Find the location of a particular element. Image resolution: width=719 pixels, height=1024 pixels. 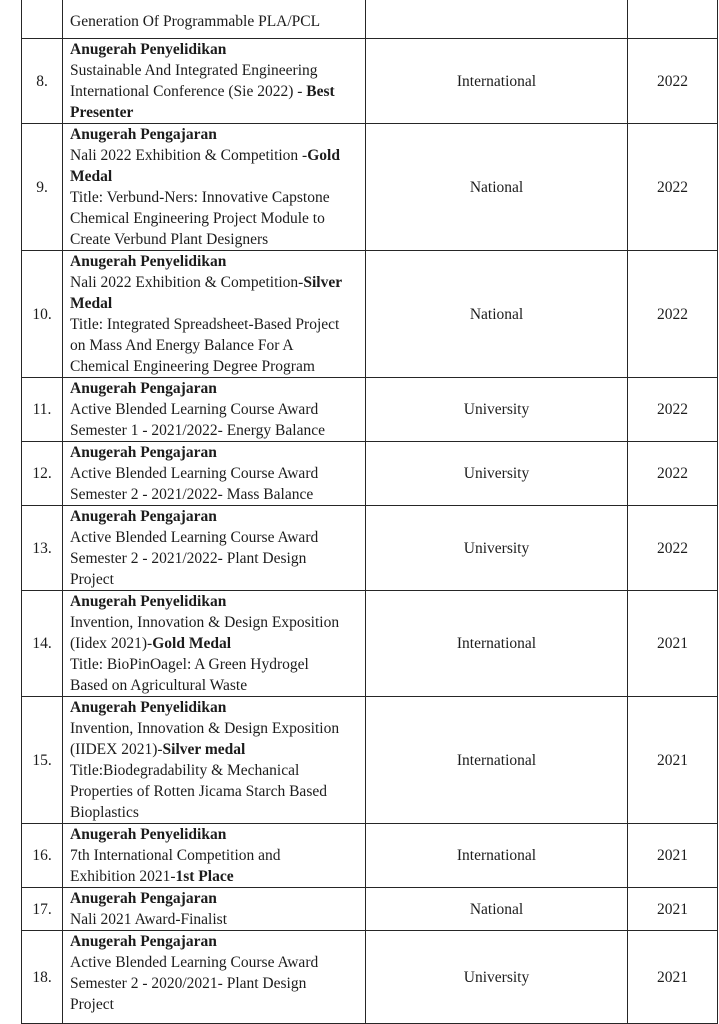

text-segment: Nali 2022 Exhibition & Competition- is located at coordinates (187, 282).